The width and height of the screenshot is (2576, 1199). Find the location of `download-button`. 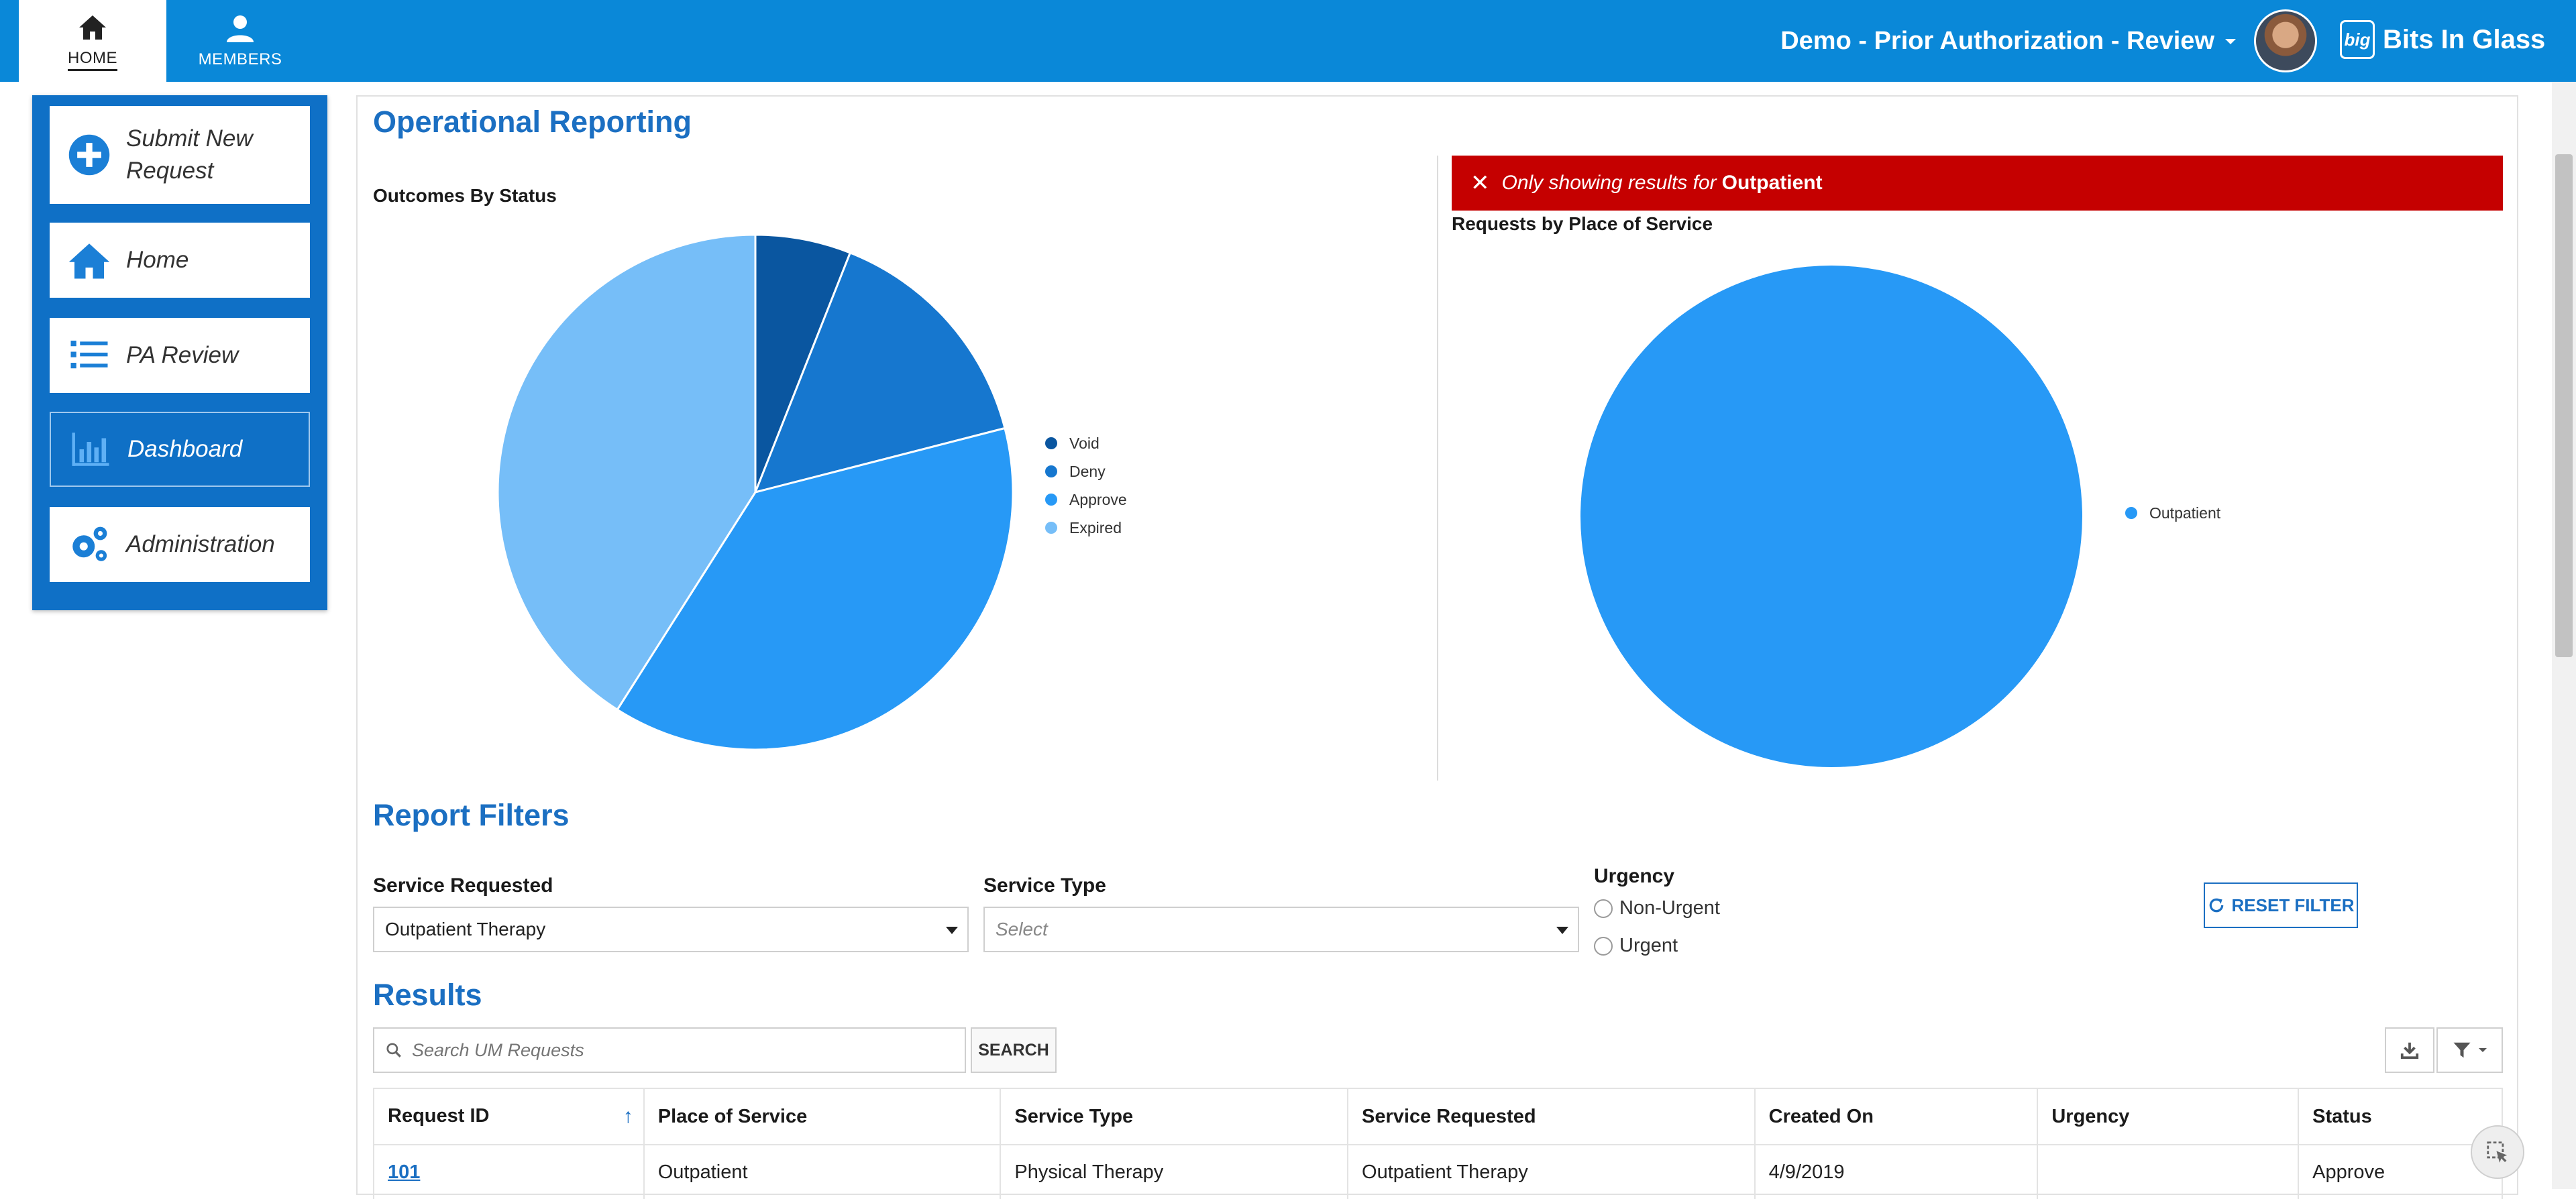

download-button is located at coordinates (2409, 1050).